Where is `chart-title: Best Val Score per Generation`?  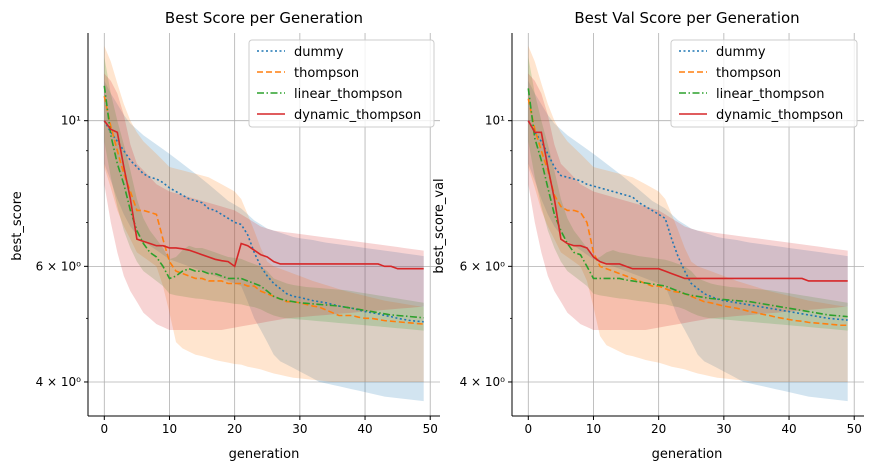
chart-title: Best Val Score per Generation is located at coordinates (686, 18).